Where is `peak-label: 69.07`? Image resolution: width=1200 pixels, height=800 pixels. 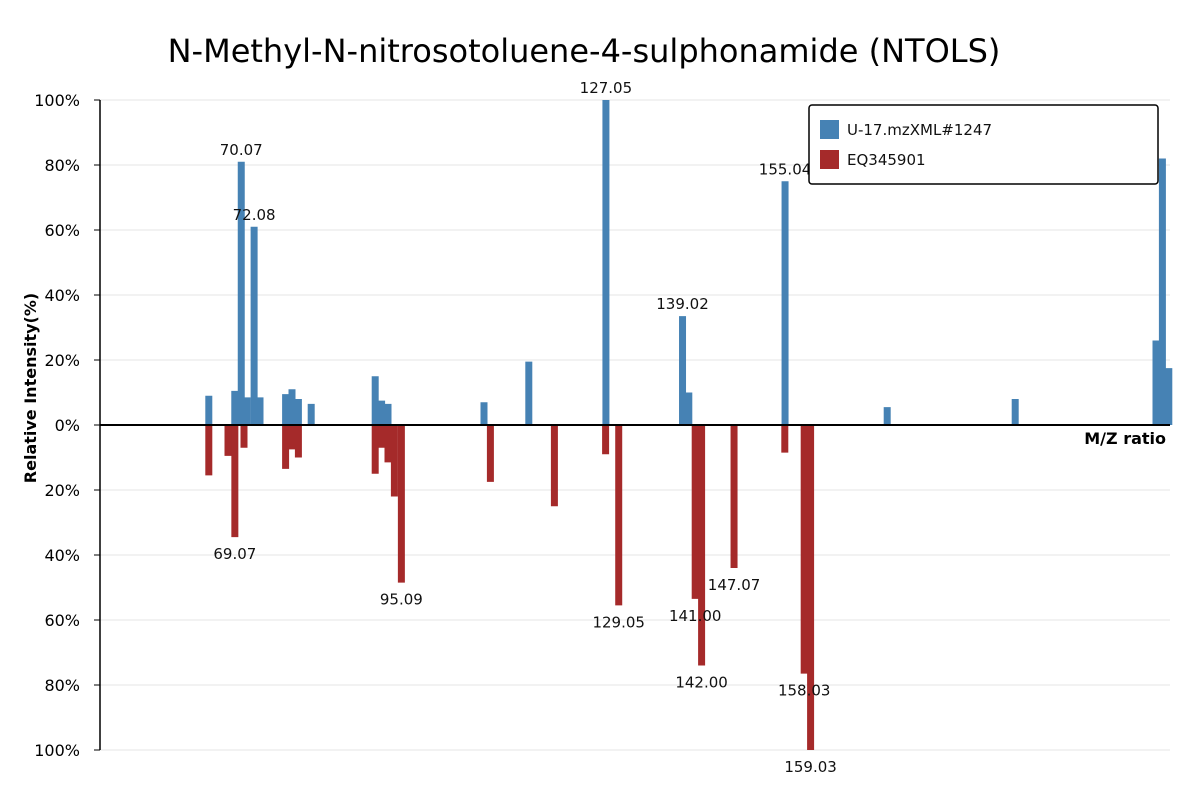
peak-label: 69.07 is located at coordinates (234, 554).